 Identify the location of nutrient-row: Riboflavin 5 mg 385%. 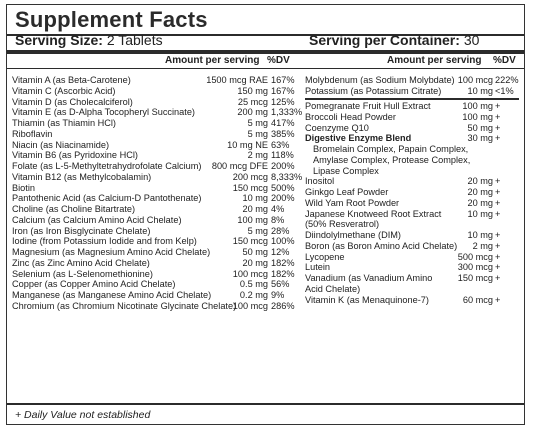
(154, 134).